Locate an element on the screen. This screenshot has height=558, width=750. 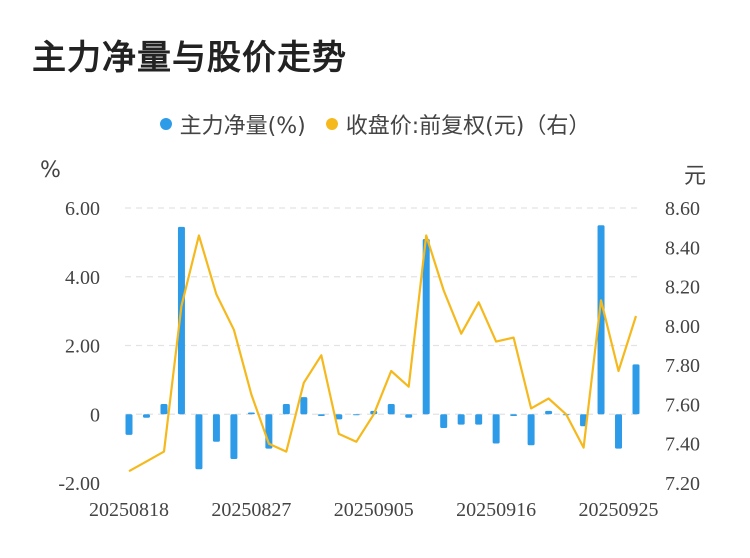
left-tick-label: -2.00 is located at coordinates (79, 484).